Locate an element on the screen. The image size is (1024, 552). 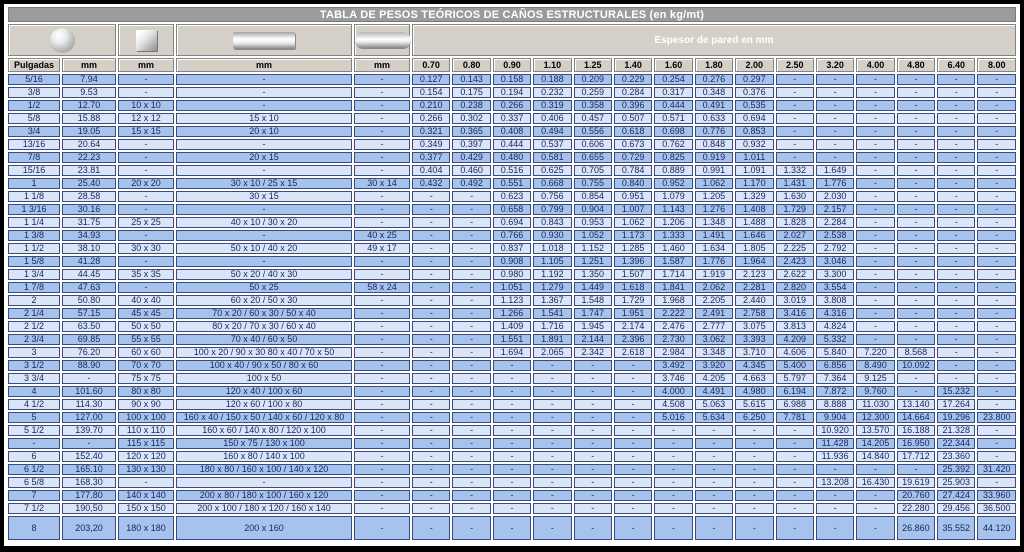
table-cell: 140 x 140 is located at coordinates (146, 495).